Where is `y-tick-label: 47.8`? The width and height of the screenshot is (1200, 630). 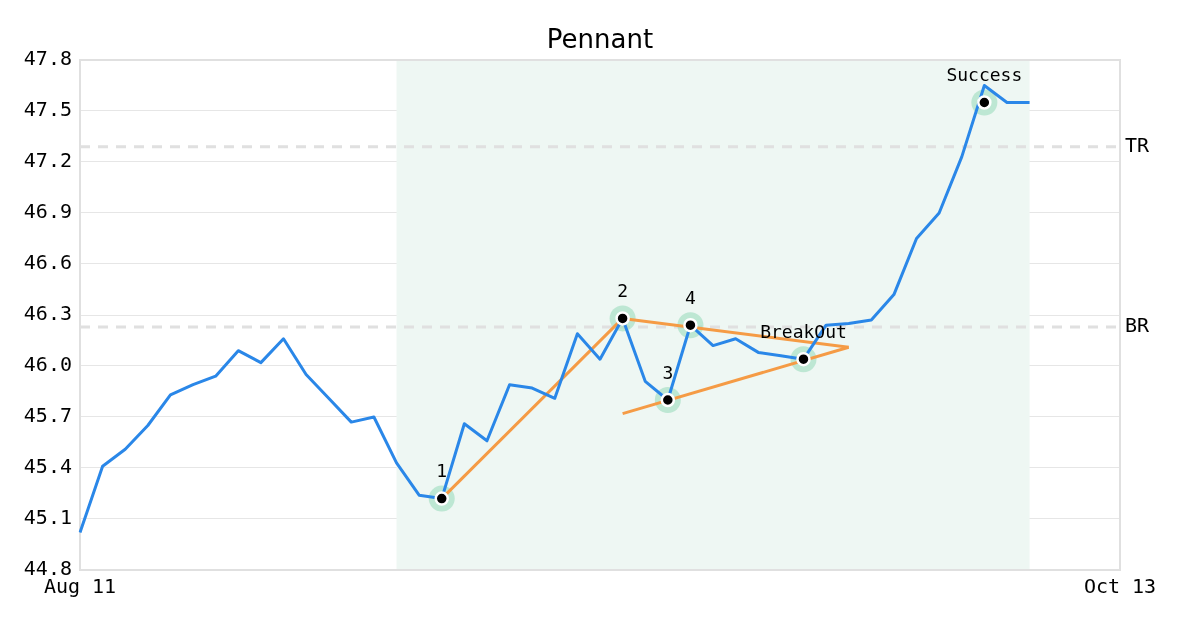
y-tick-label: 47.8 is located at coordinates (47, 58).